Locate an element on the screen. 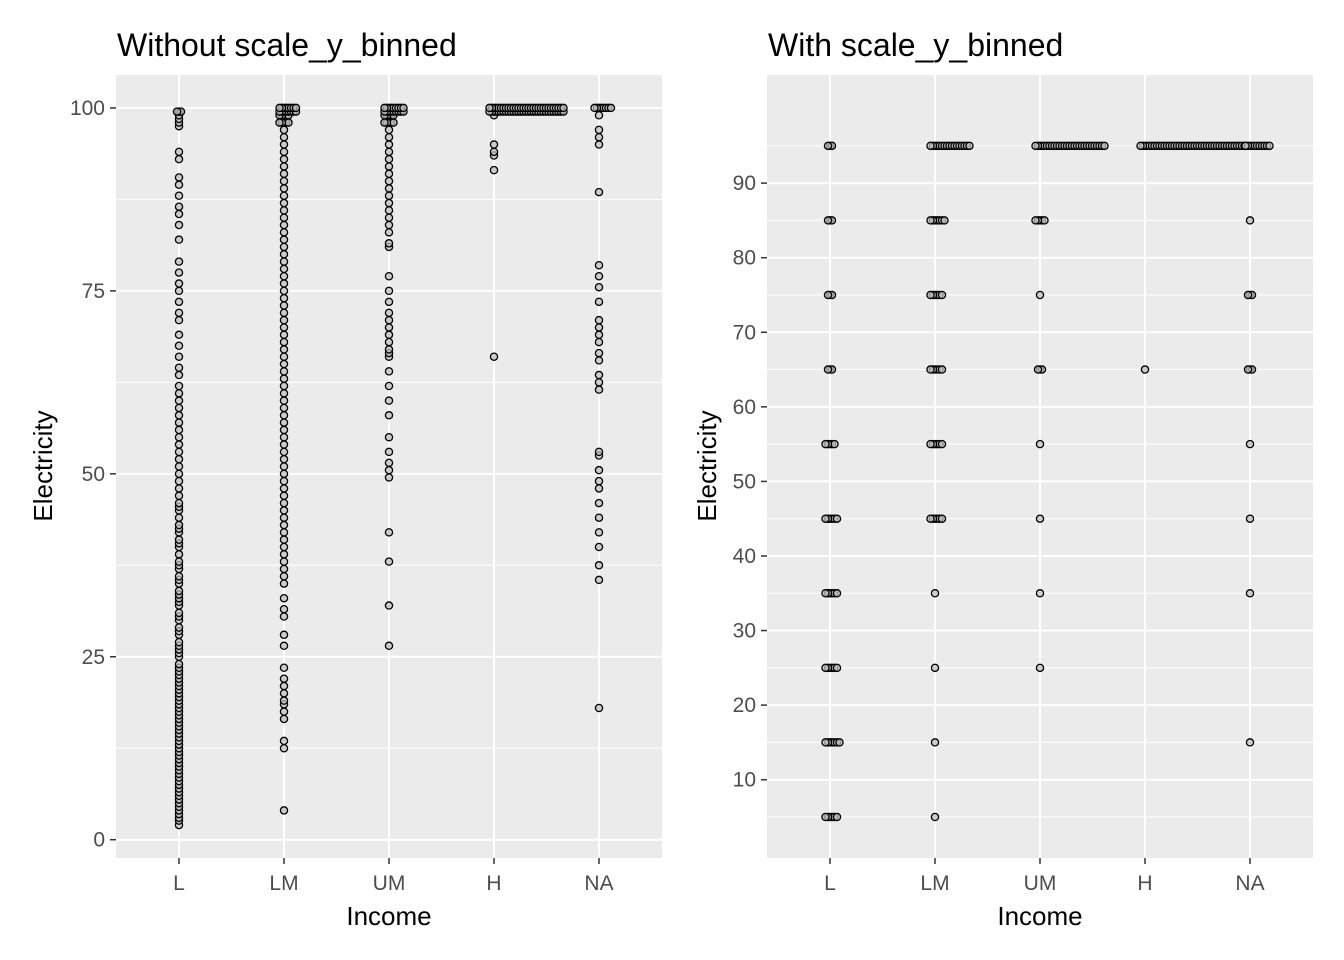 This screenshot has height=960, width=1344. y-tick-label: 90 is located at coordinates (744, 183).